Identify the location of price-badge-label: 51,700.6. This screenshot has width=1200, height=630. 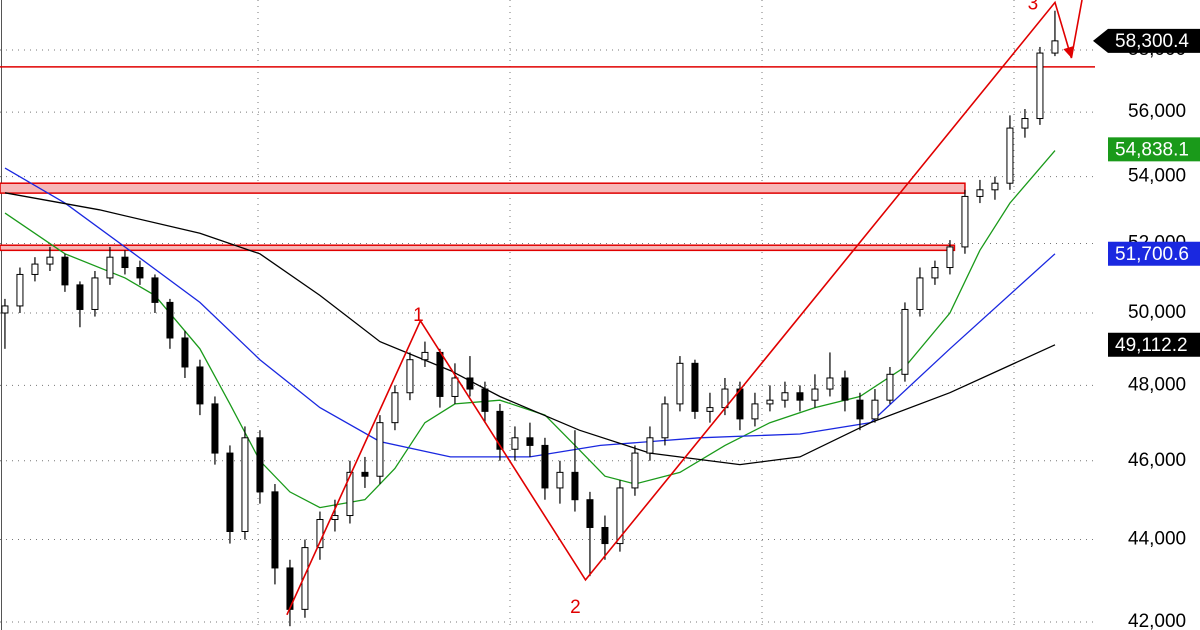
(1152, 254).